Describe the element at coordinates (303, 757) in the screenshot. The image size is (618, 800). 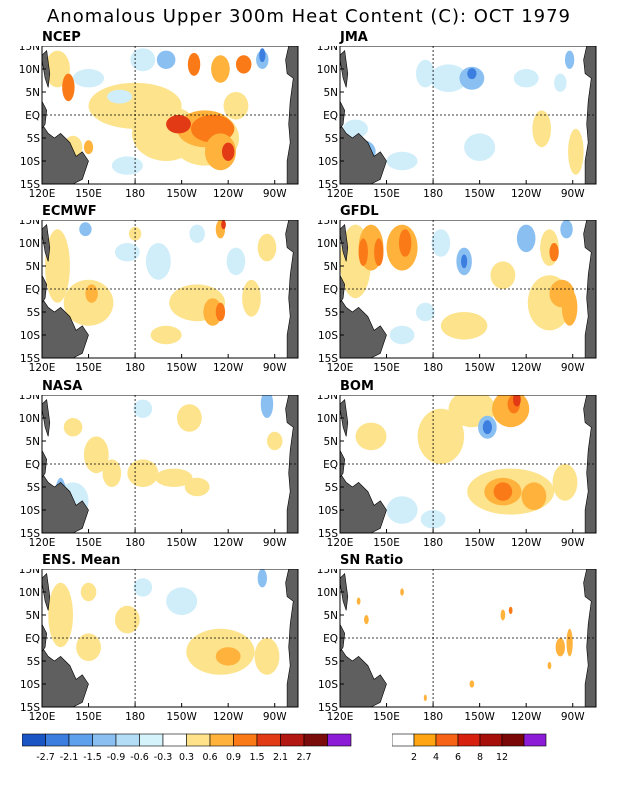
I see `colorbar-label: 2.7` at that location.